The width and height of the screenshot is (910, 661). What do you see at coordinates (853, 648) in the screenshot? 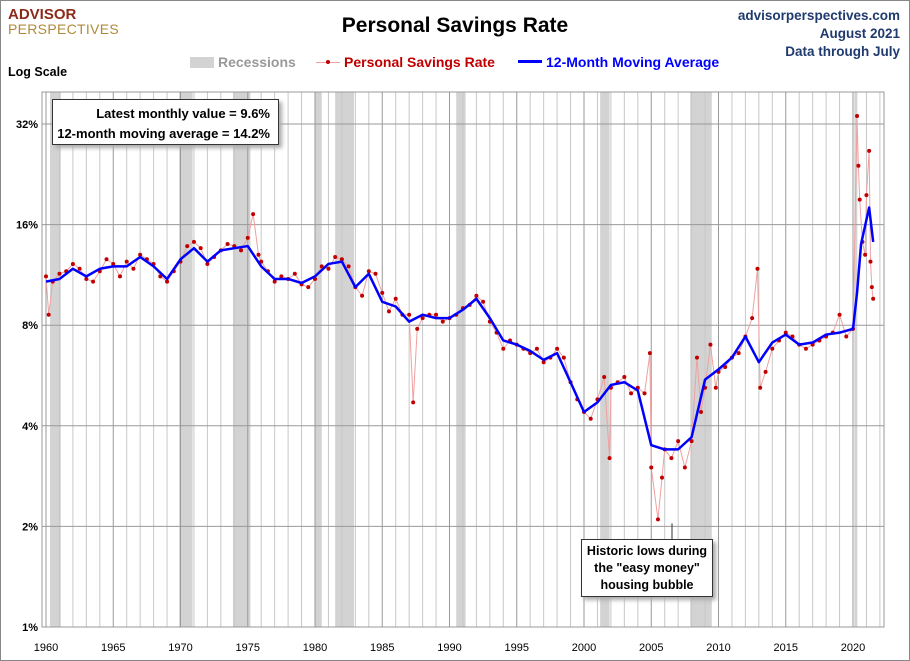
I see `x-tick-label: 2020` at bounding box center [853, 648].